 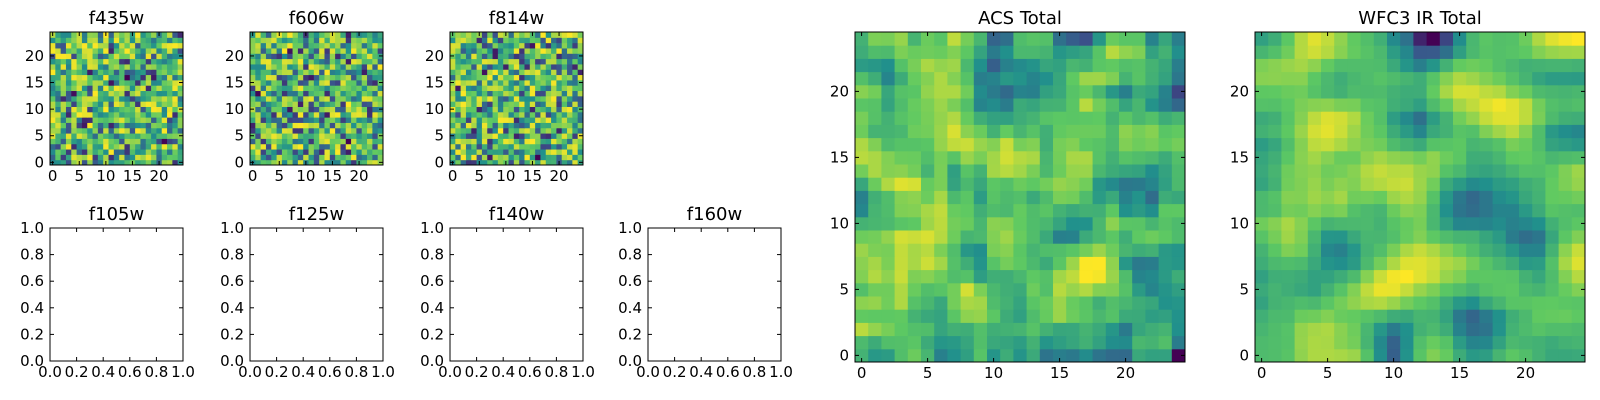 I want to click on y-tick-label: 0.0, so click(x=432, y=361).